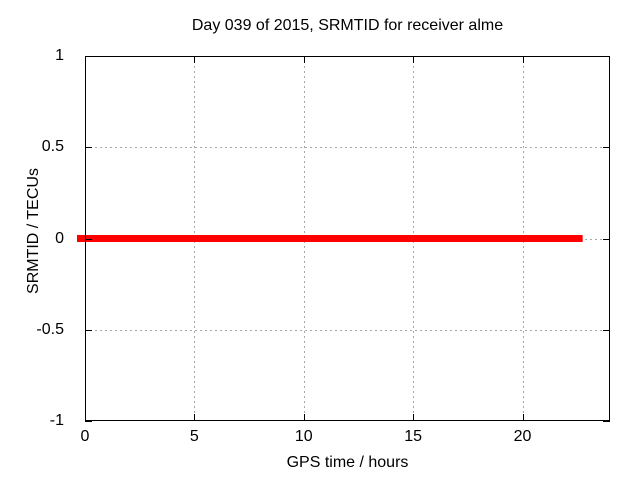 The width and height of the screenshot is (640, 480). Describe the element at coordinates (303, 436) in the screenshot. I see `x-tick-label: 10` at that location.